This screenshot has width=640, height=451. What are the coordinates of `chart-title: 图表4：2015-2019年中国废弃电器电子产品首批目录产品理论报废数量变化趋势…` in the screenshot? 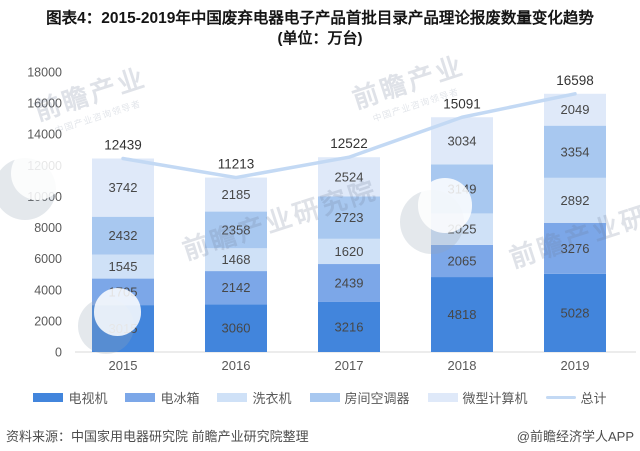 It's located at (320, 28).